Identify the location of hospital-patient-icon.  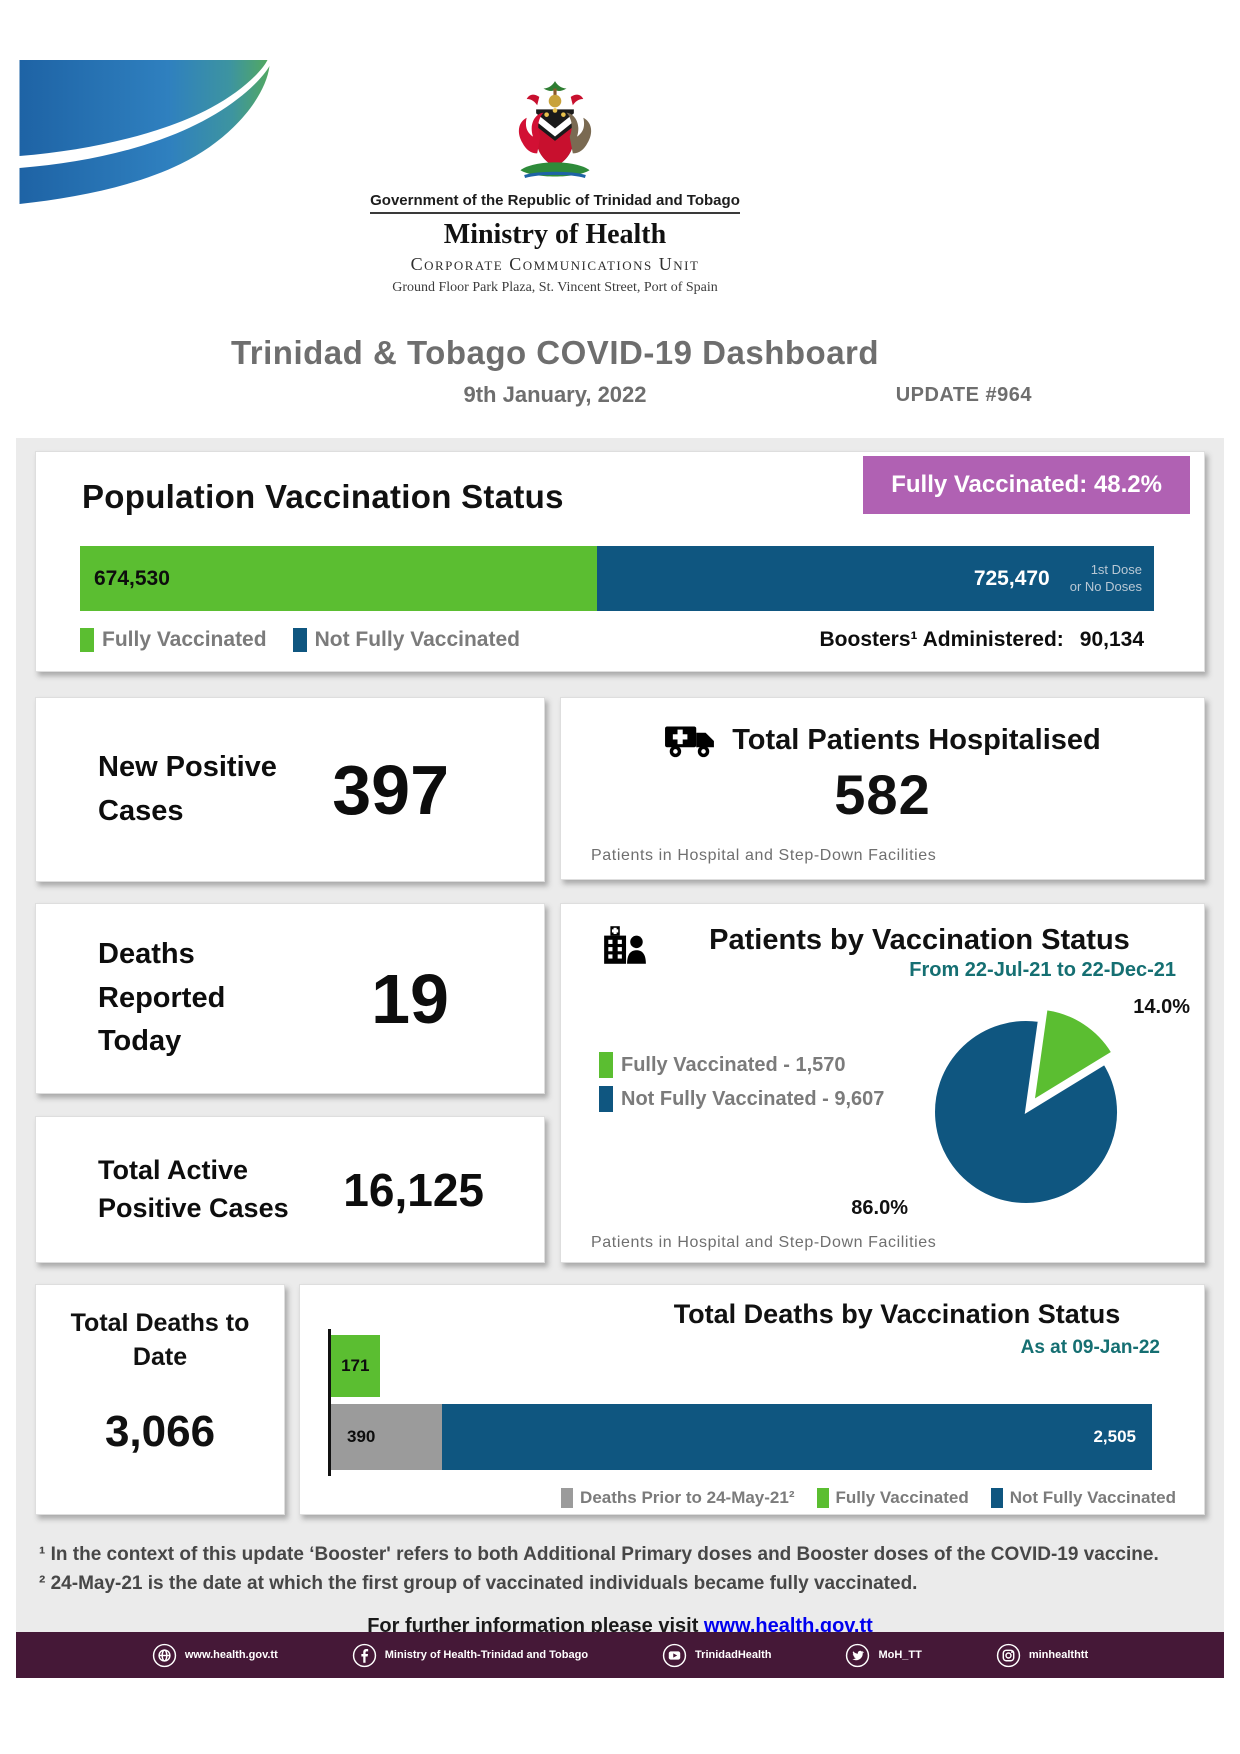
(625, 945).